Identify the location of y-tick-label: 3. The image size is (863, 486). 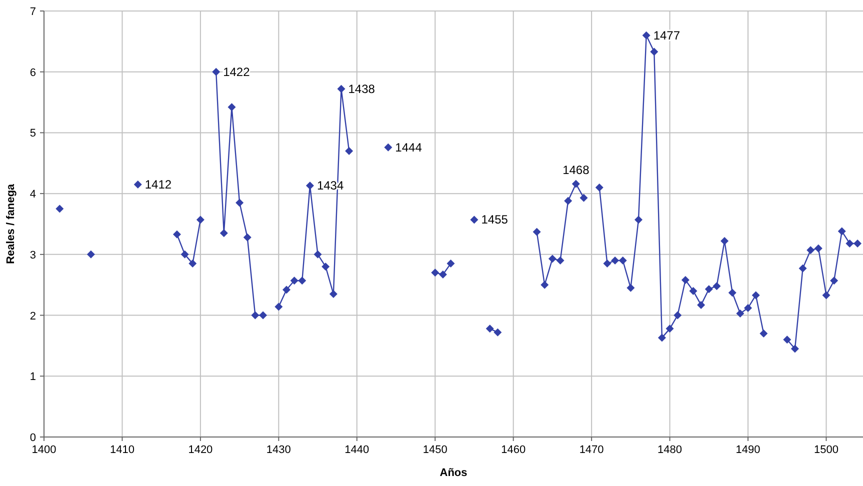
(33, 255).